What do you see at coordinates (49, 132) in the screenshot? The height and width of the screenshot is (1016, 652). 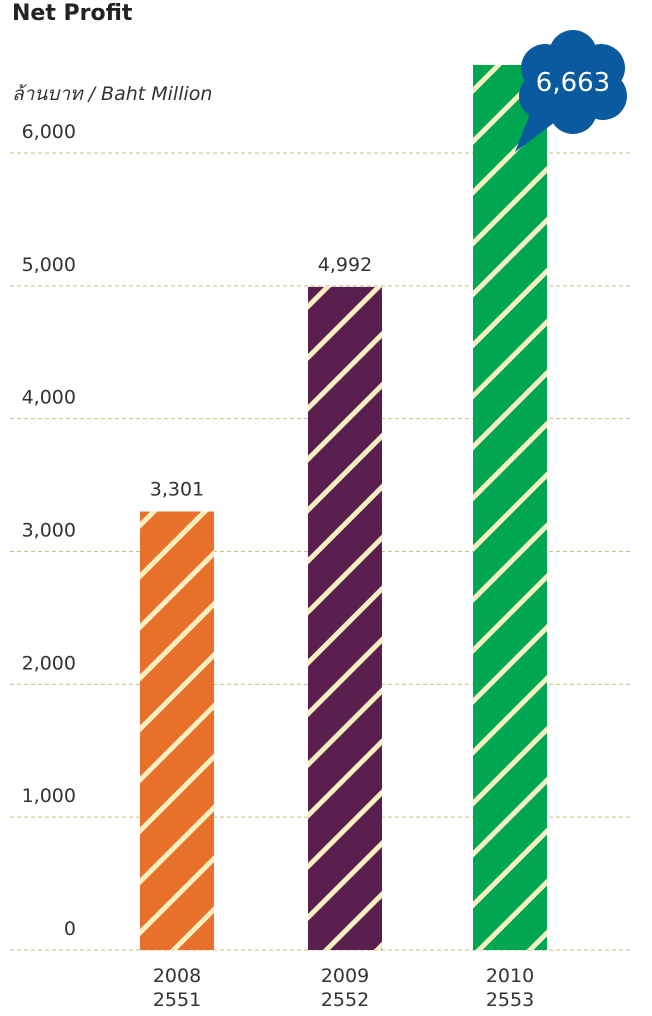 I see `y-tick-label: 6,000` at bounding box center [49, 132].